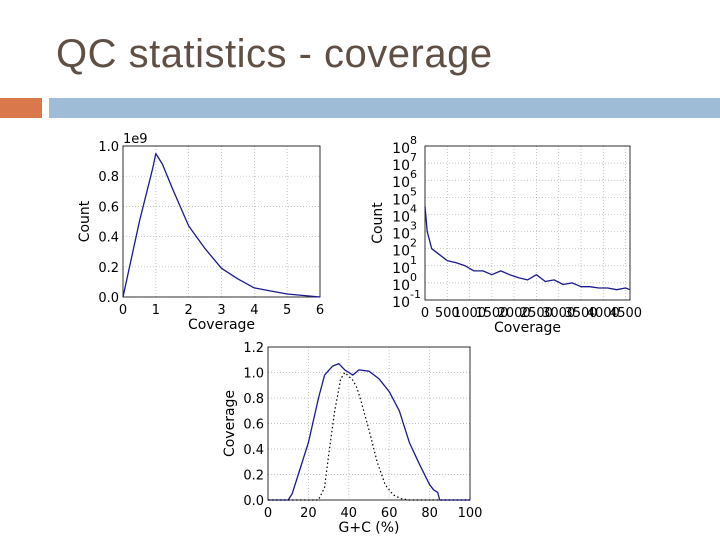 The image size is (720, 540). Describe the element at coordinates (625, 313) in the screenshot. I see `x-tick-label: 4500` at that location.